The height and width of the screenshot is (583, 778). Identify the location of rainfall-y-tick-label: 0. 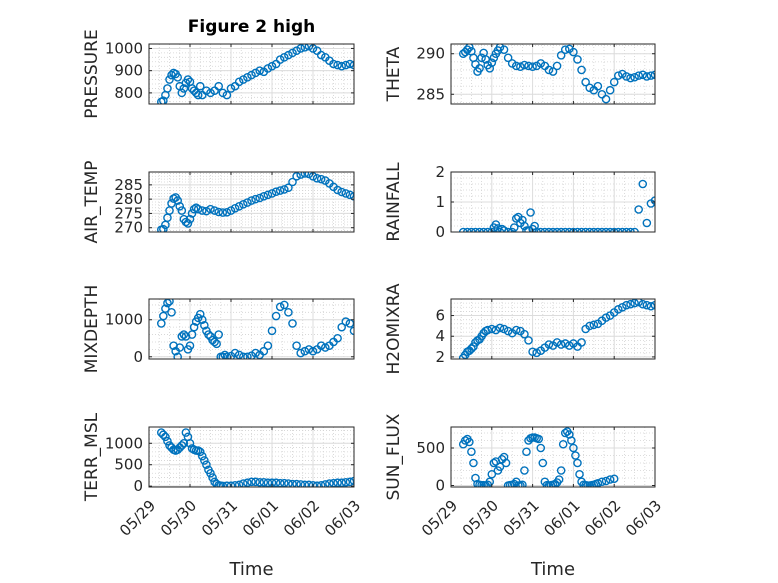
(440, 232).